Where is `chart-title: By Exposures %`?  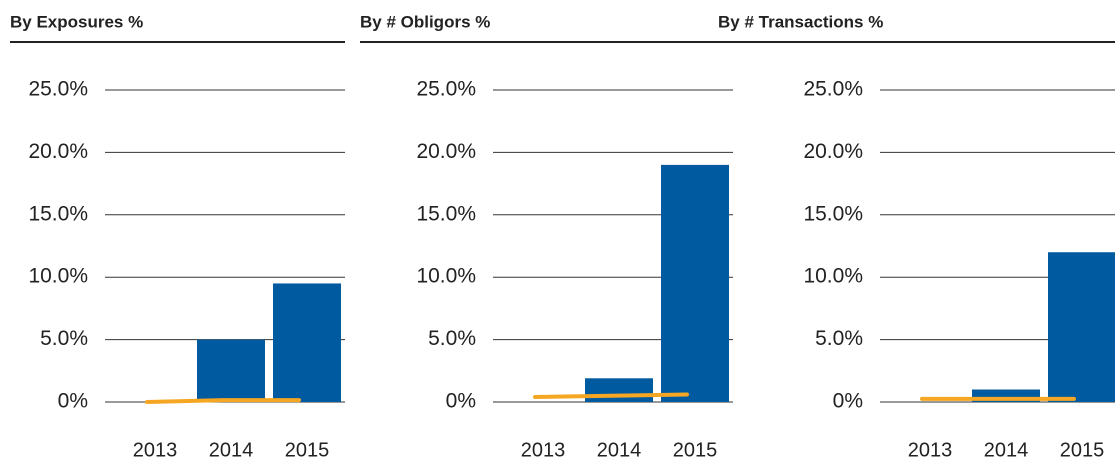
chart-title: By Exposures % is located at coordinates (76, 21).